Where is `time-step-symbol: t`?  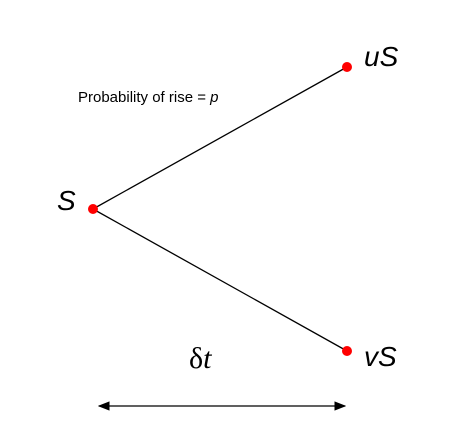 time-step-symbol: t is located at coordinates (207, 358).